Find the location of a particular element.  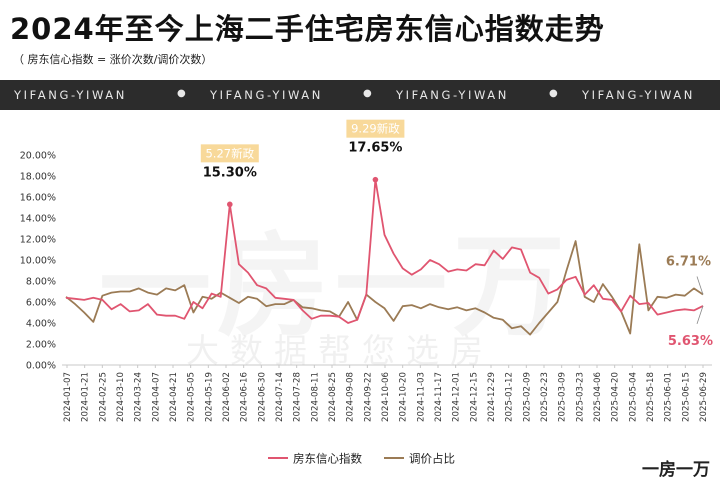

banner-text-1: YIFANG-YIWAN is located at coordinates (70, 95).